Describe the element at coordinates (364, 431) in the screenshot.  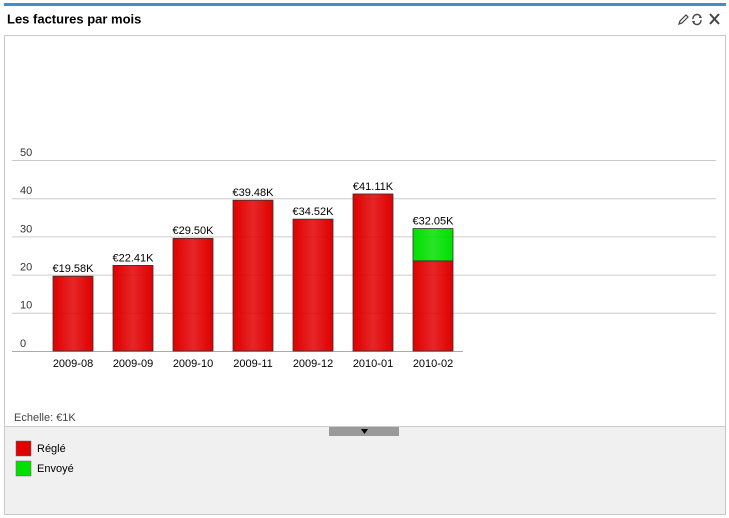
I see `collapse-handle` at that location.